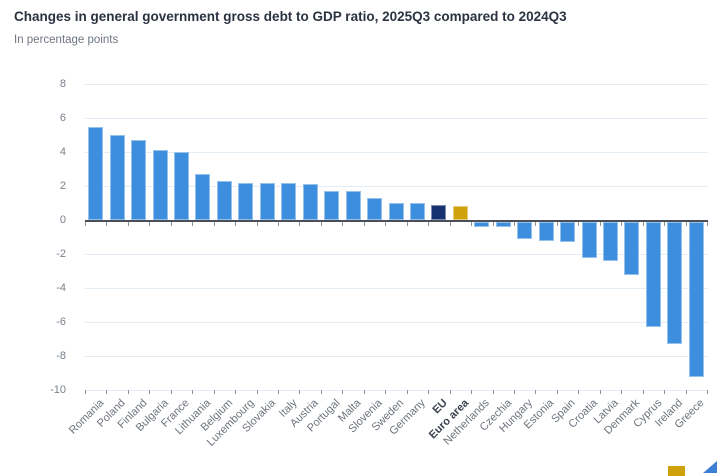  Describe the element at coordinates (310, 202) in the screenshot. I see `bar-austria` at that location.